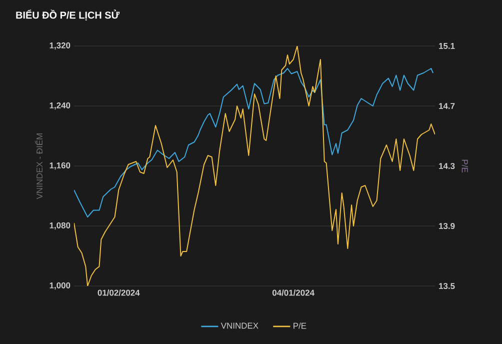  I want to click on y2-tick-label: 15.1, so click(447, 46).